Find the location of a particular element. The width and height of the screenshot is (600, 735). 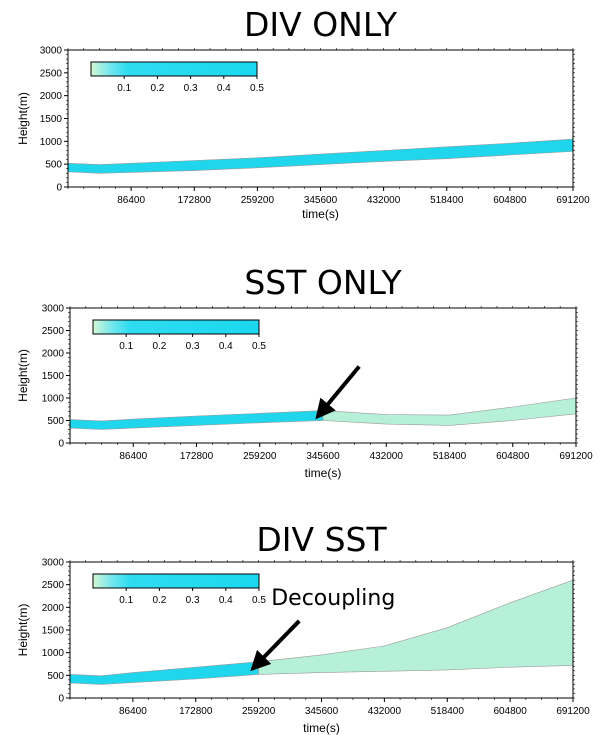

chart-title: DIV ONLY is located at coordinates (321, 24).